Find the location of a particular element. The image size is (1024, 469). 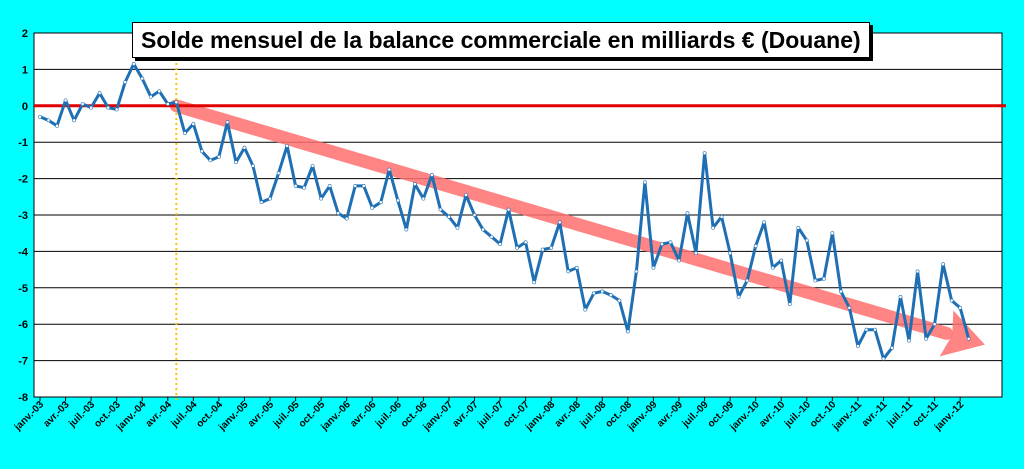

x-tick-label: avr.-10 is located at coordinates (772, 414).